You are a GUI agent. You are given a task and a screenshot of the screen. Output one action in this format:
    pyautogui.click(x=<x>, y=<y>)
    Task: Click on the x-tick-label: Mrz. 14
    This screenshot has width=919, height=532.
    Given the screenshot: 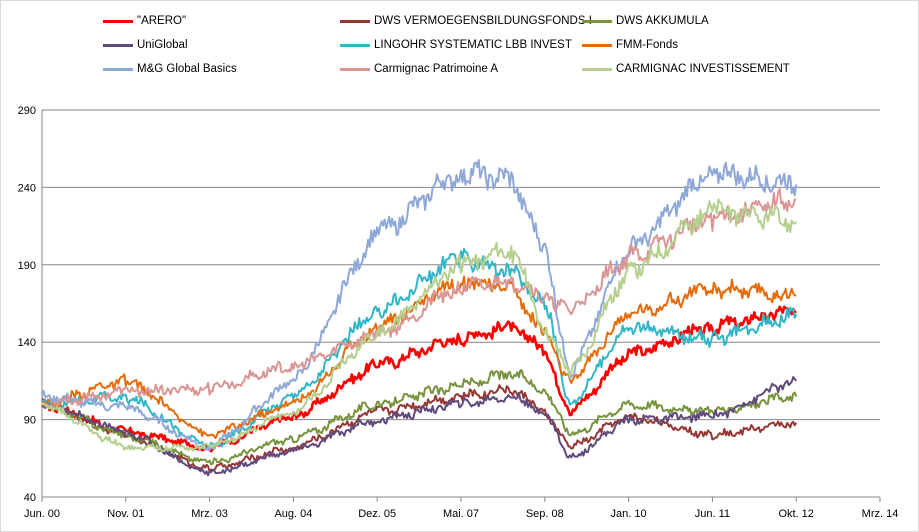 What is the action you would take?
    pyautogui.click(x=880, y=514)
    